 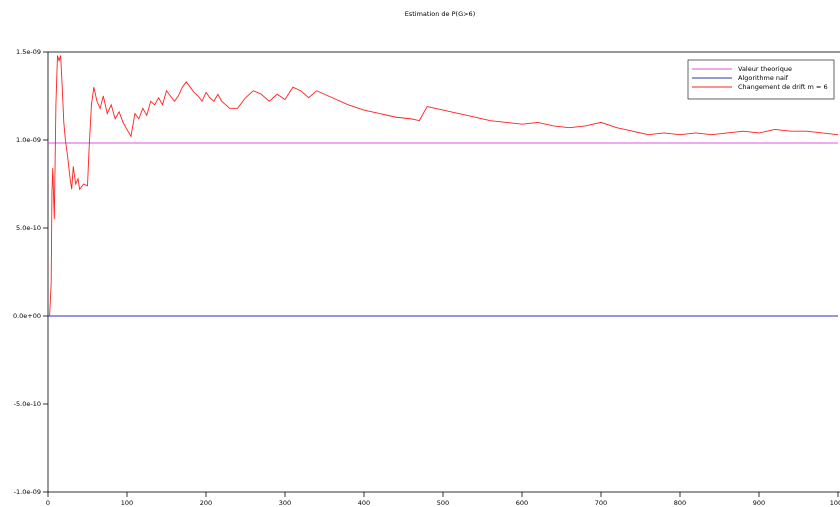 I want to click on x-tick-label: 500, so click(x=443, y=503).